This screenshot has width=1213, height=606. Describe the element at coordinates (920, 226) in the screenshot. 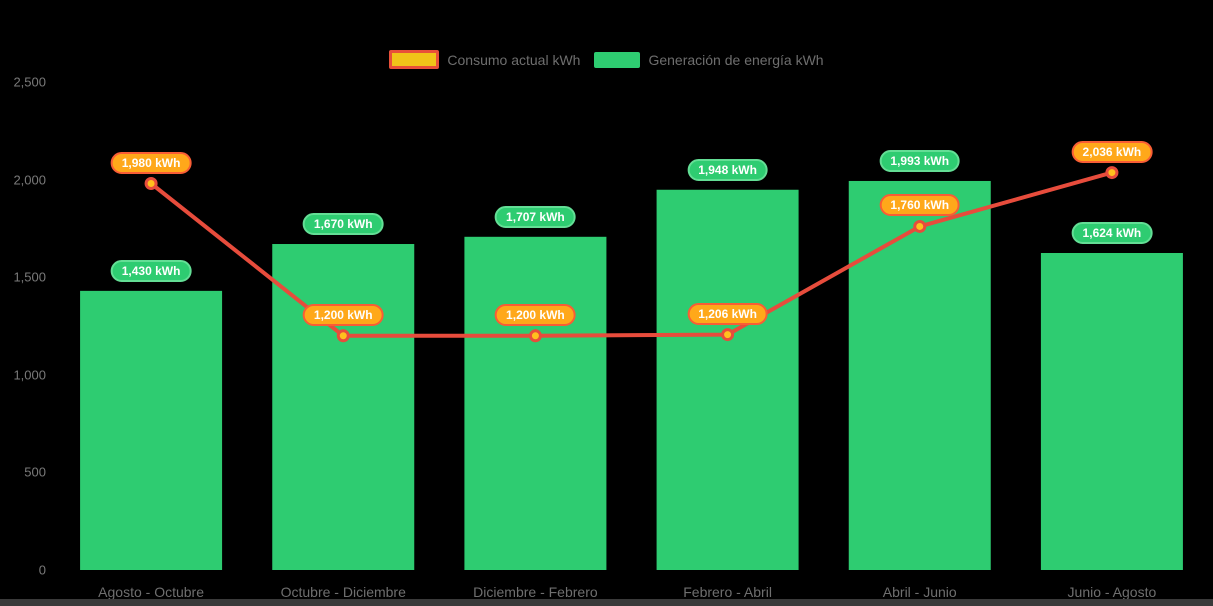

I see `line-point-Abril - Junio` at that location.